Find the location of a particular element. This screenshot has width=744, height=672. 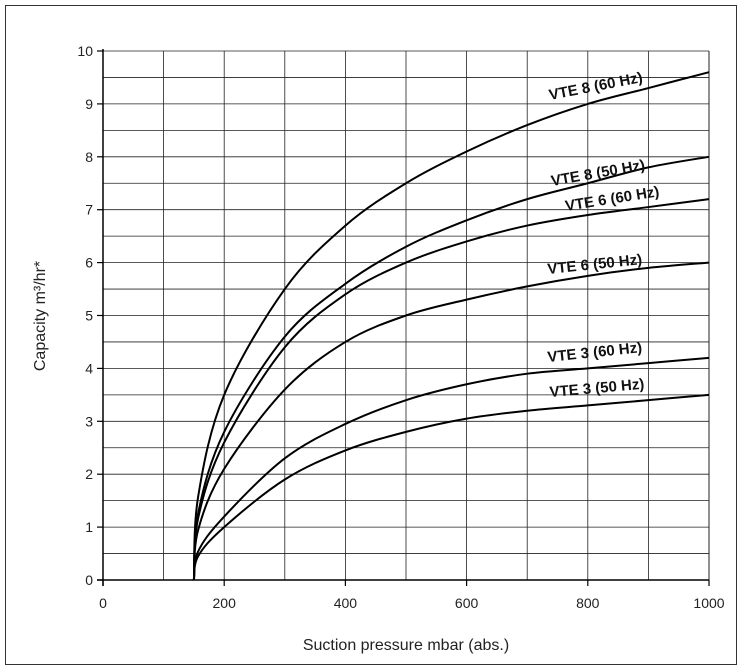

y-axis-label: Capacity m³/hr* is located at coordinates (40, 316).